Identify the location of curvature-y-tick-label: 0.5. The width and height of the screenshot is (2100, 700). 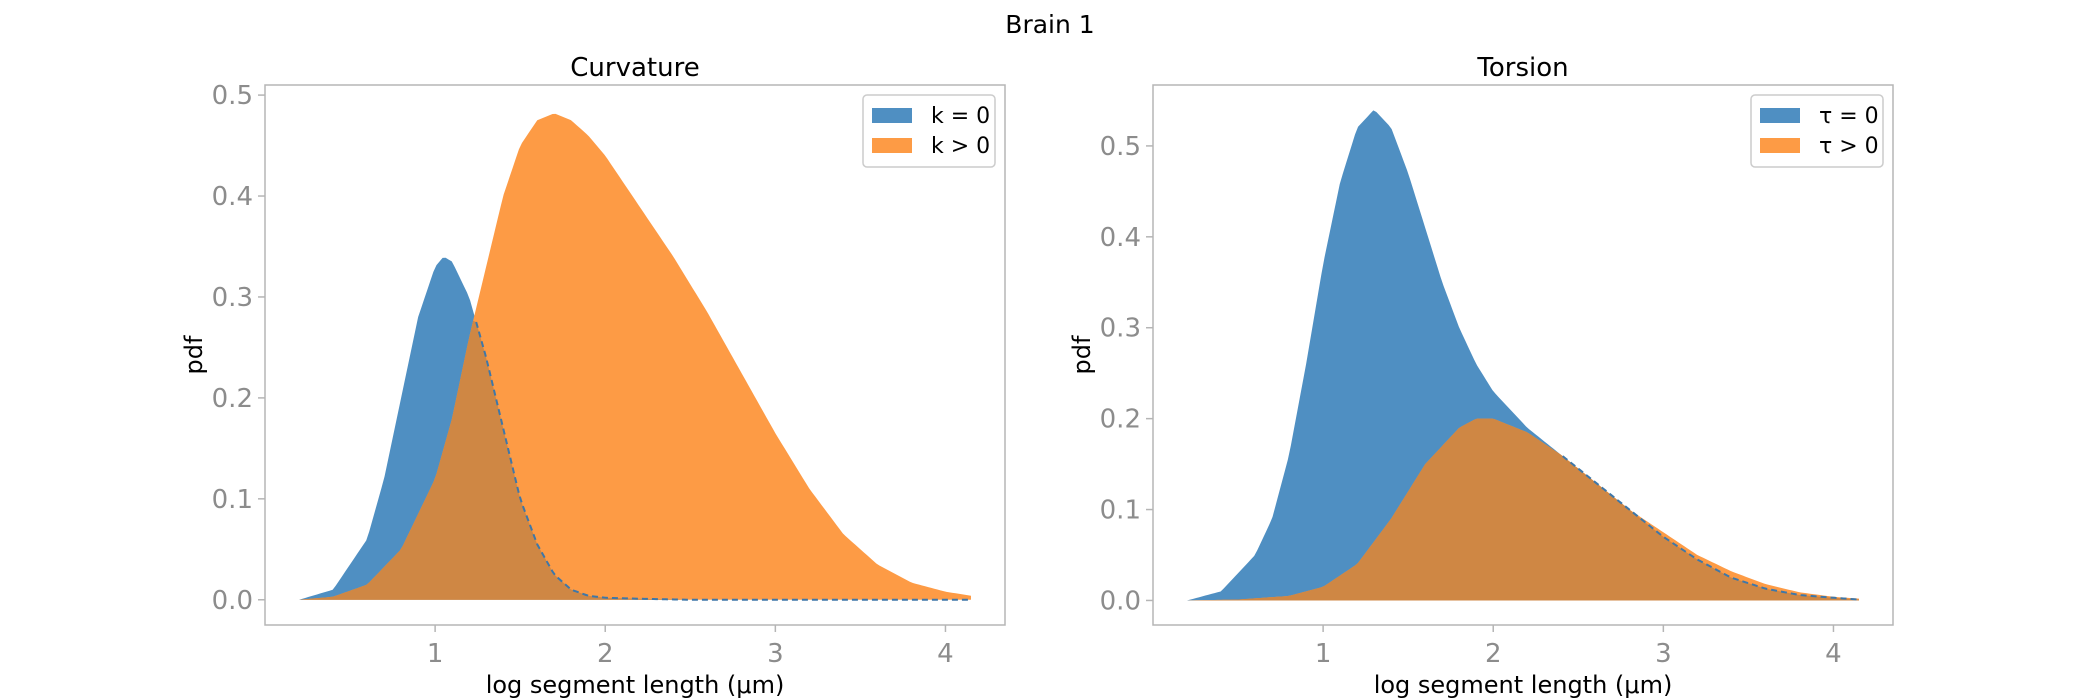
(232, 96).